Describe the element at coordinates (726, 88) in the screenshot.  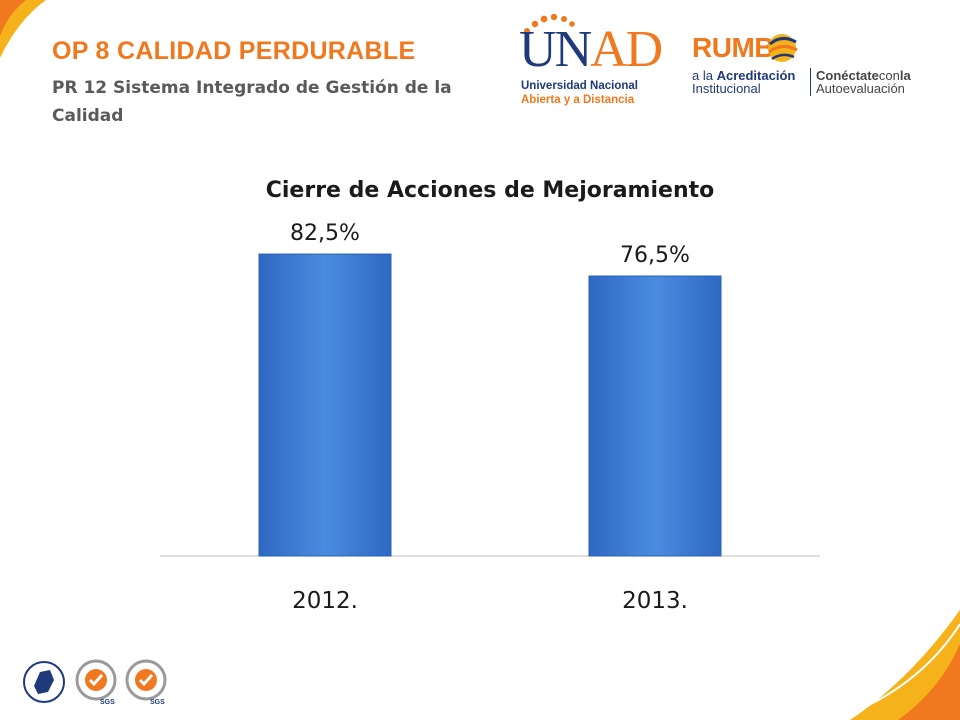
I see `rumbo-line2: Institucional` at that location.